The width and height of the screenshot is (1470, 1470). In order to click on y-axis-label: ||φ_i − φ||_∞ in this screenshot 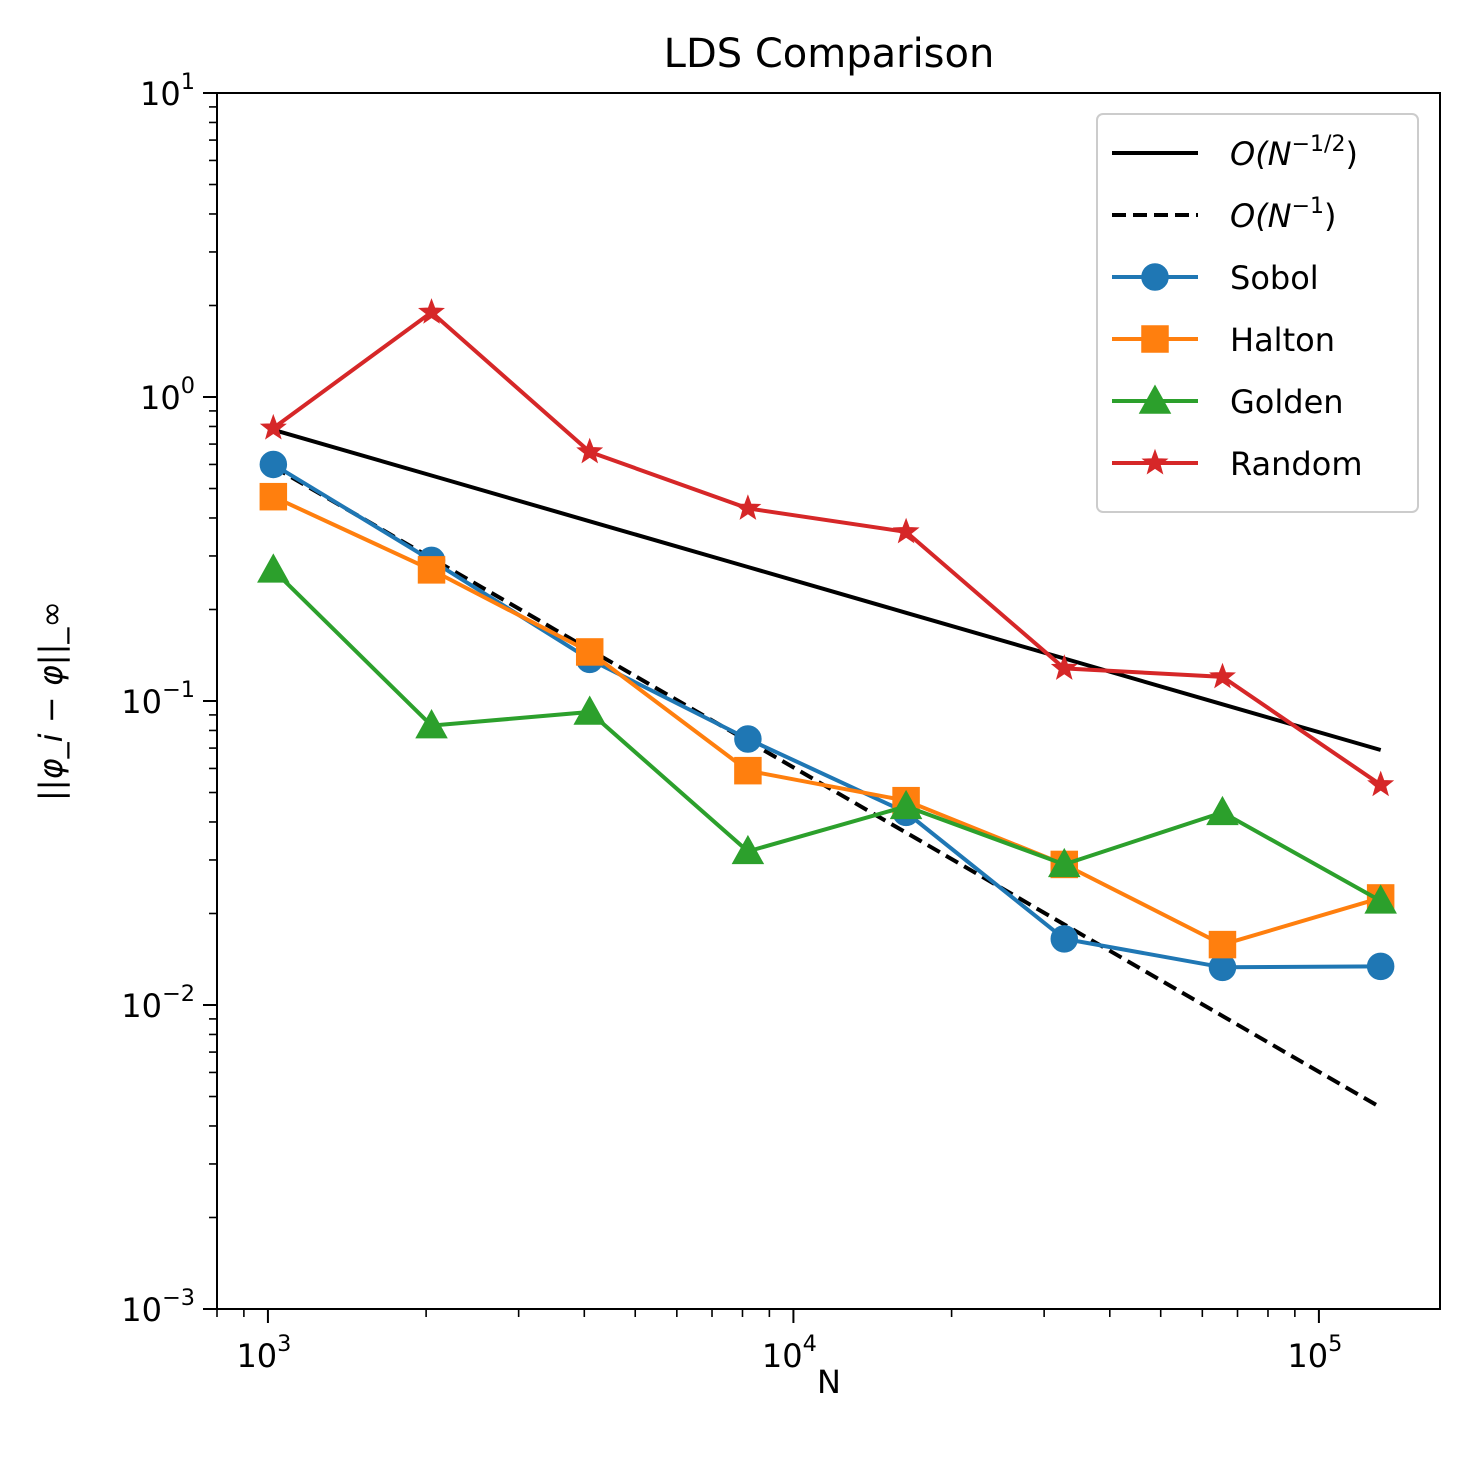, I will do `click(51, 701)`.